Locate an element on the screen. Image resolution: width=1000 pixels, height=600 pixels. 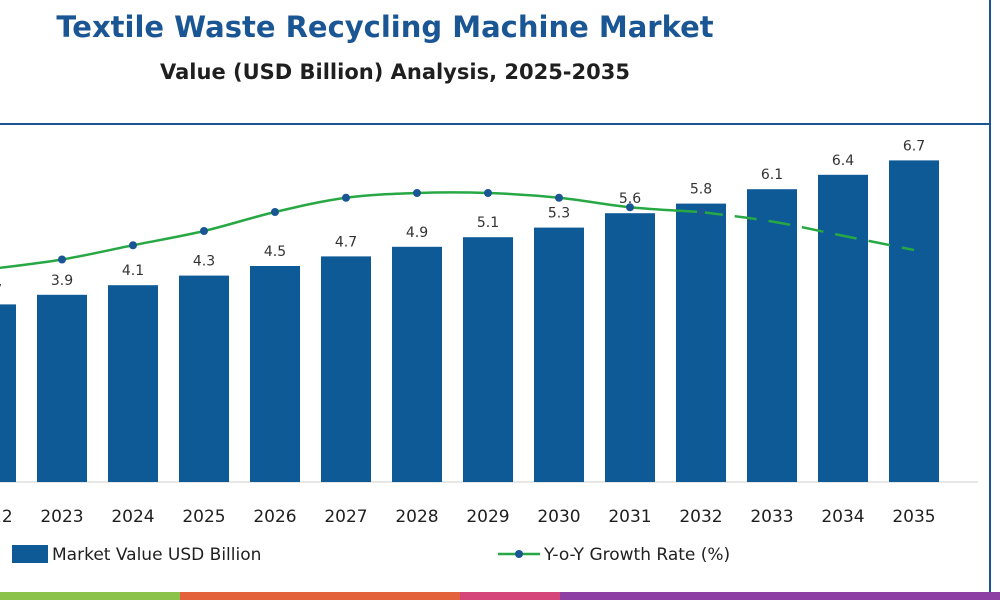
legend-swatch-growth-marker is located at coordinates (519, 554).